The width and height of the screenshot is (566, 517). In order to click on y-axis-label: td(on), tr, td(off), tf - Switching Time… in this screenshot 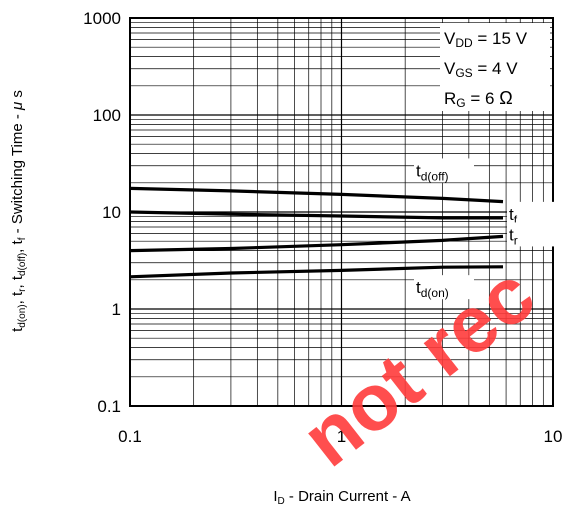, I will do `click(18, 211)`.